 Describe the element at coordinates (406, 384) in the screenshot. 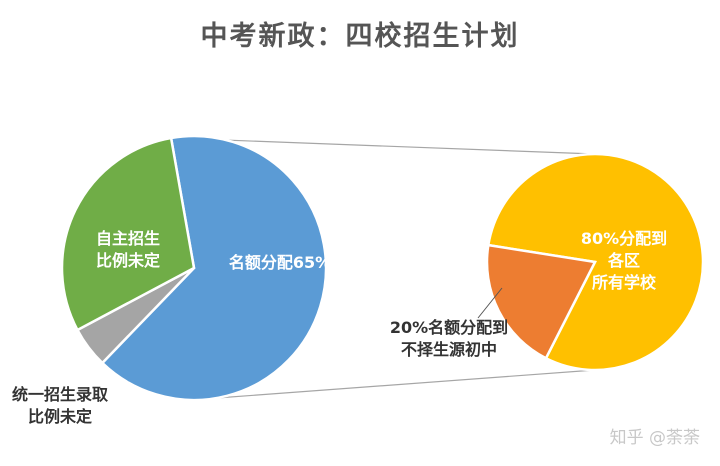

I see `connector-line-bottom` at that location.